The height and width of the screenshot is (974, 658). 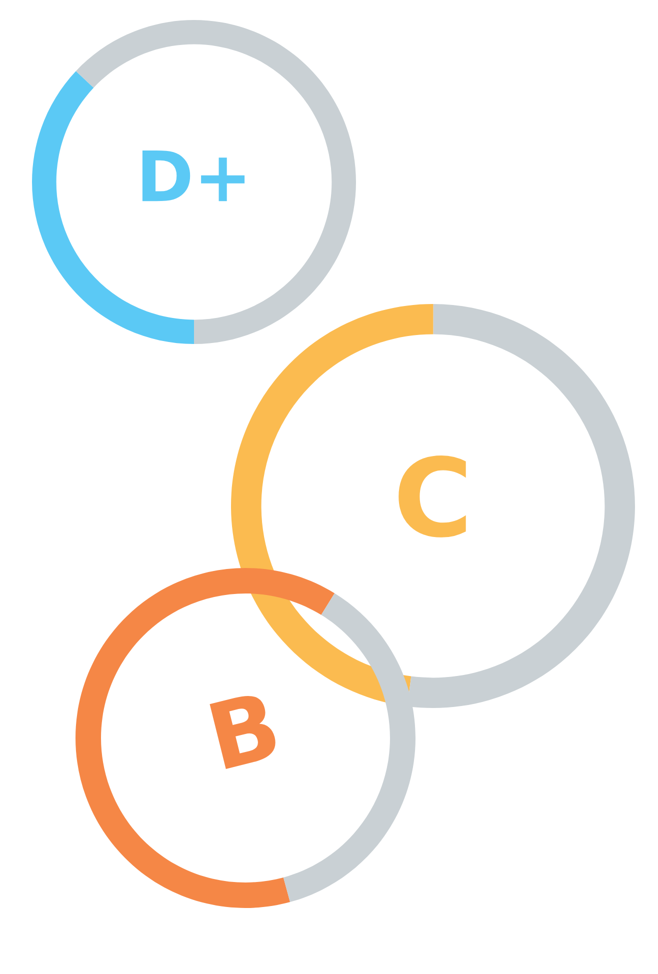 I want to click on text: C, so click(x=432, y=496).